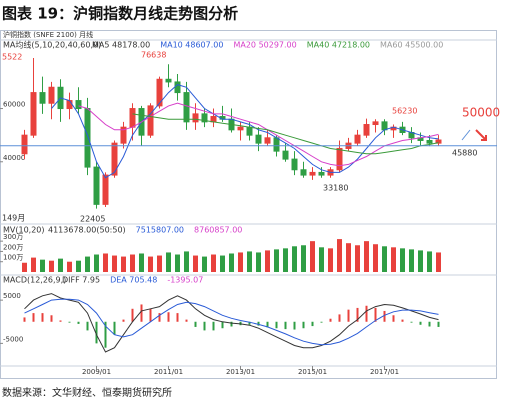  What do you see at coordinates (312, 372) in the screenshot?
I see `x-tick-label: 2015/01` at bounding box center [312, 372].